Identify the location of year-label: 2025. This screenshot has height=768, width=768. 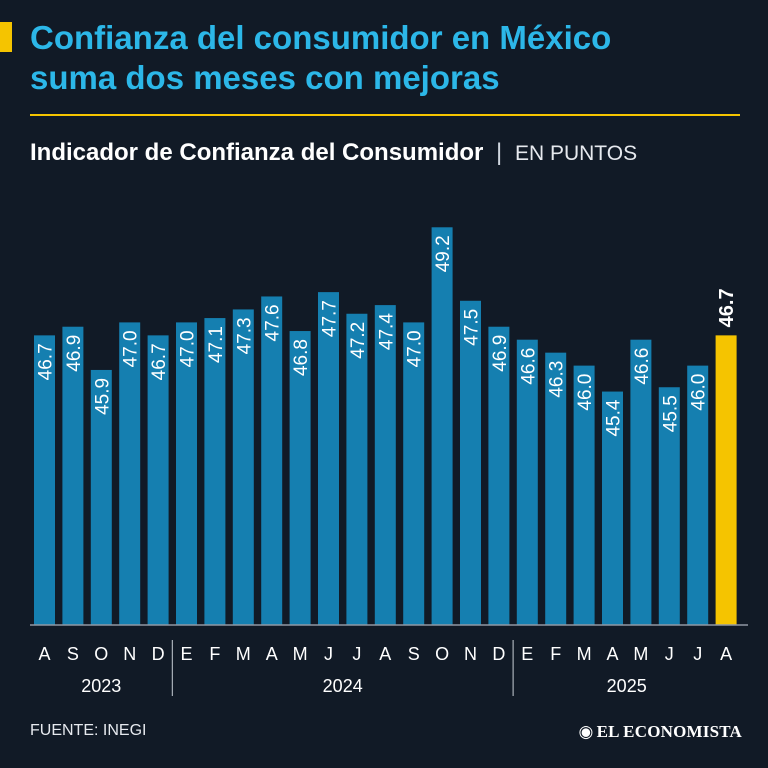
(627, 686).